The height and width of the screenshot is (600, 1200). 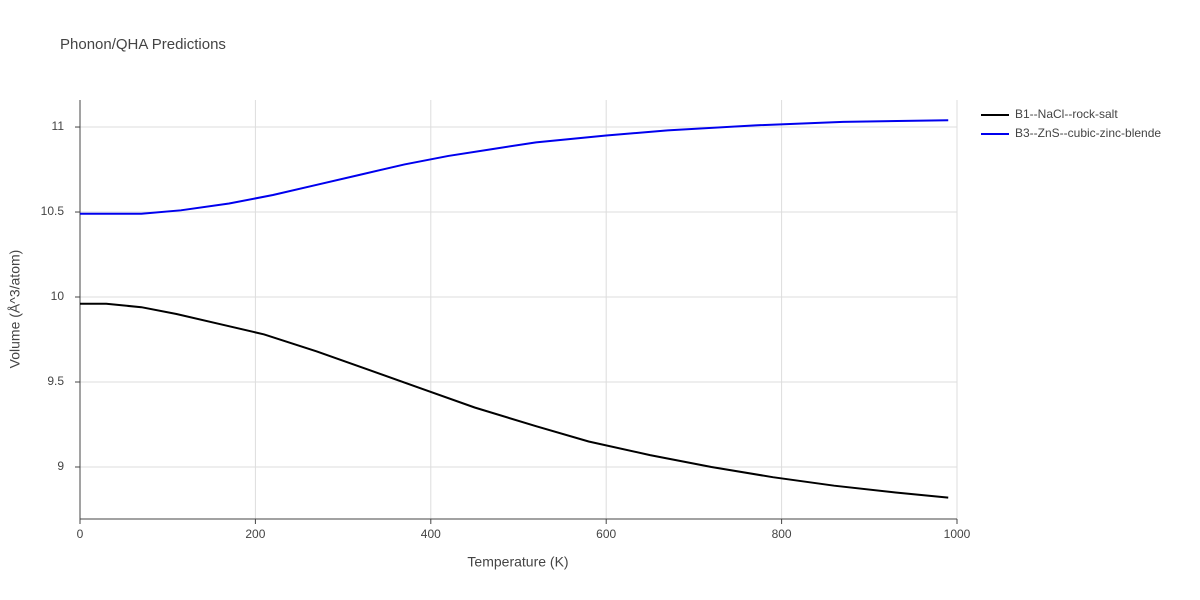 What do you see at coordinates (55, 381) in the screenshot?
I see `y-tick-label: 9.5` at bounding box center [55, 381].